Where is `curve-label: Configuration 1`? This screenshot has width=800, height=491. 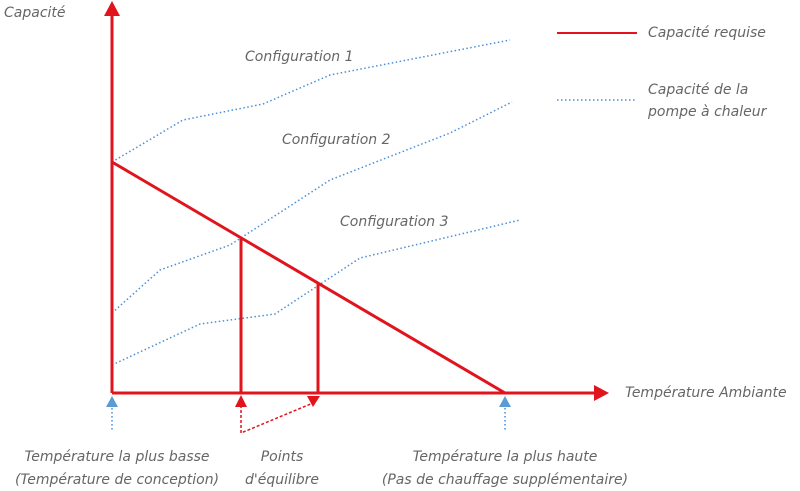
curve-label: Configuration 1 is located at coordinates (299, 57).